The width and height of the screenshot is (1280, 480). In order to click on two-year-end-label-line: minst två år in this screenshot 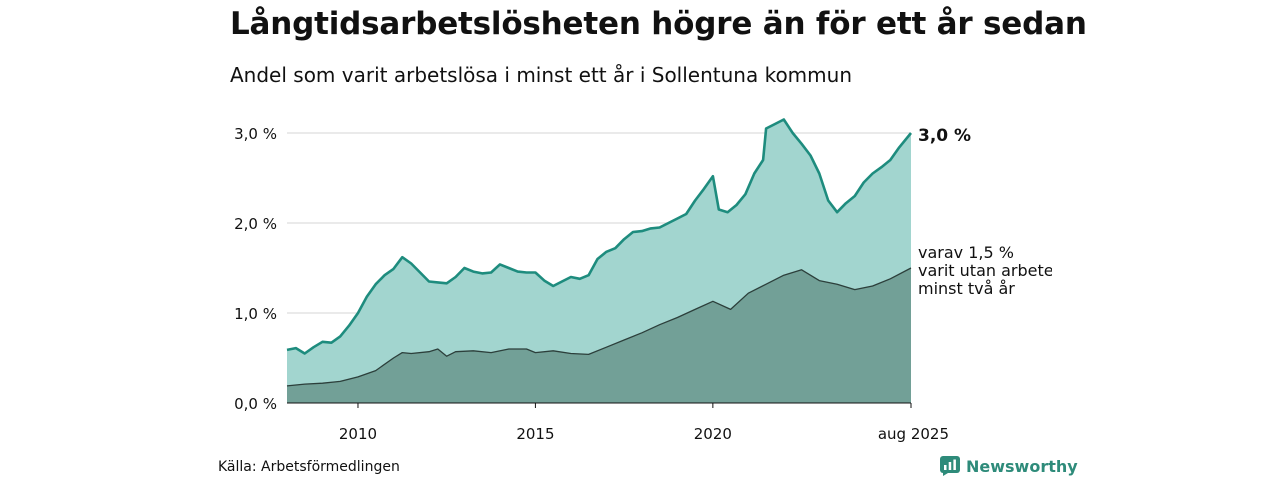, I will do `click(966, 288)`.